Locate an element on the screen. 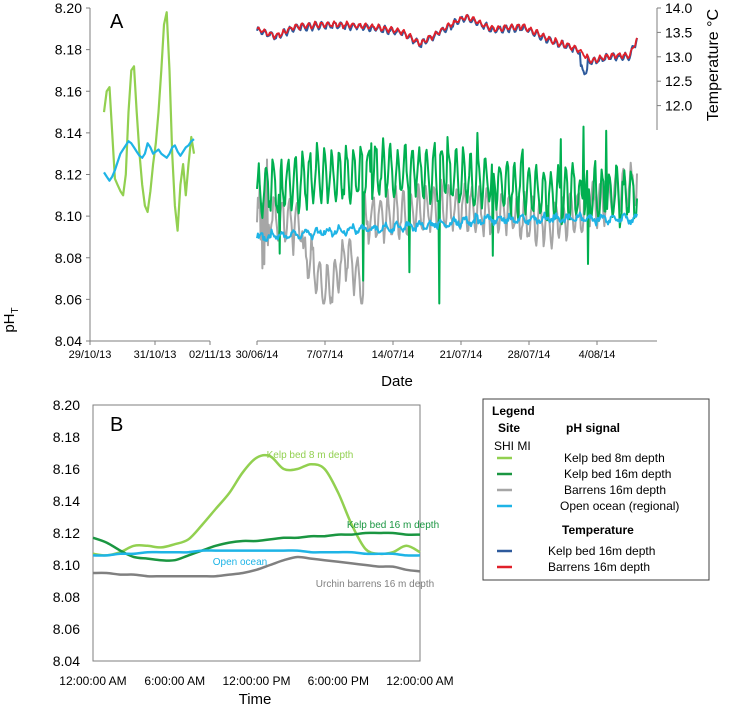 Image resolution: width=740 pixels, height=710 pixels. panel-b-label: B is located at coordinates (116, 425).